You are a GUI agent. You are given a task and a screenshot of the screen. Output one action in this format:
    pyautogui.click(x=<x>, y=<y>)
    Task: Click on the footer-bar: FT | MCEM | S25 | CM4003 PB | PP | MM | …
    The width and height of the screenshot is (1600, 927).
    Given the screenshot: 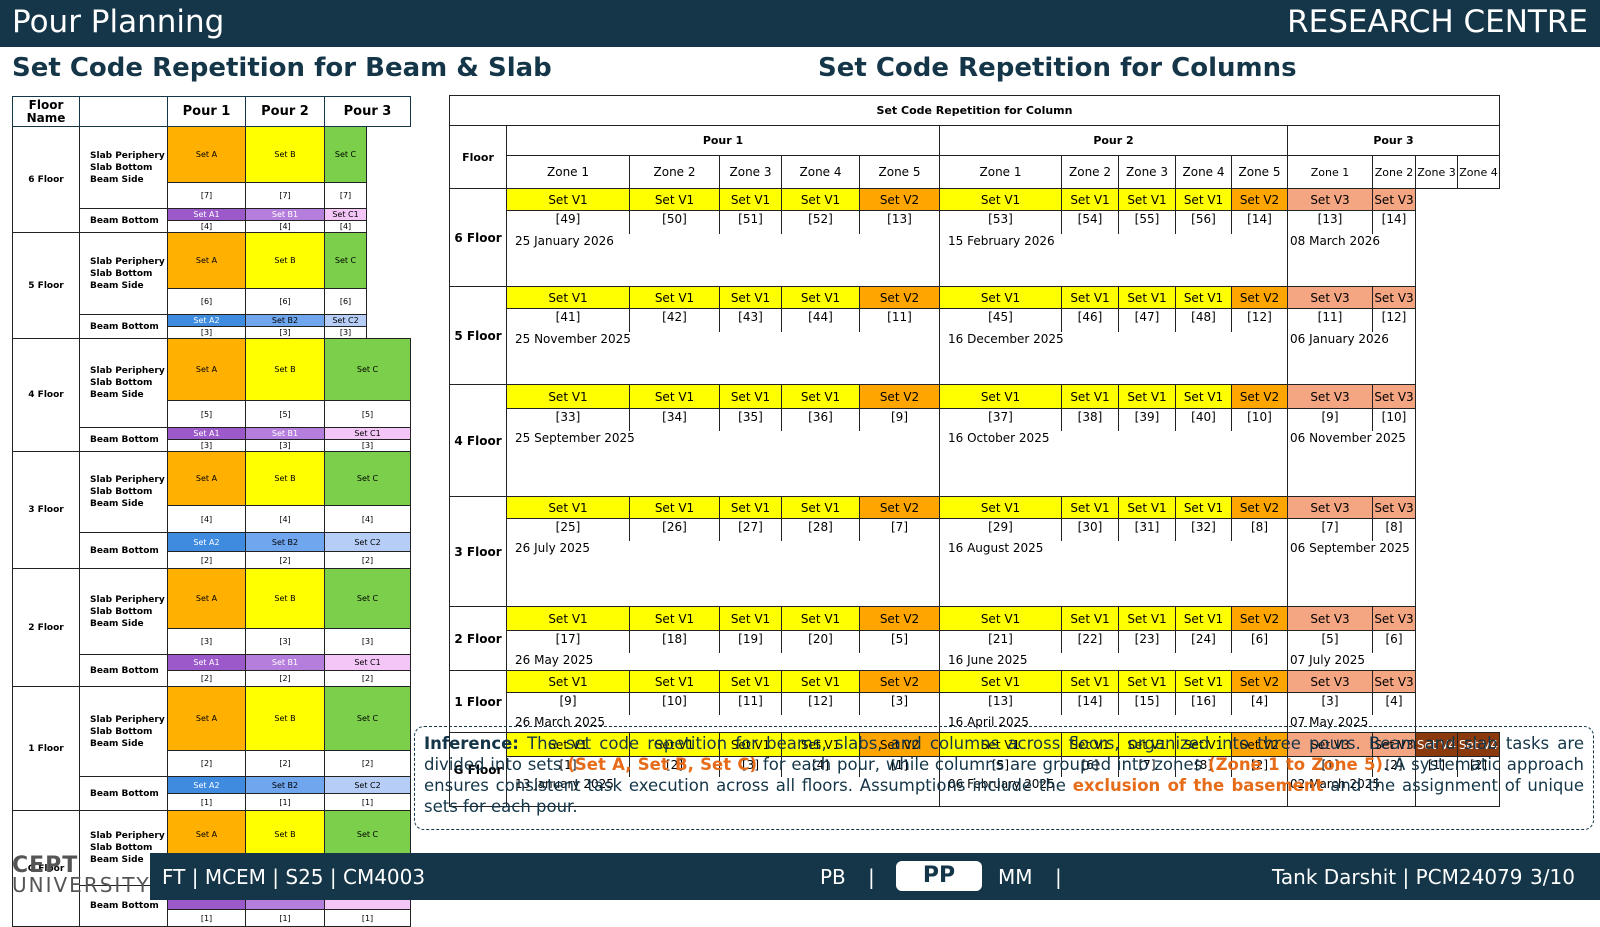 What is the action you would take?
    pyautogui.click(x=875, y=876)
    